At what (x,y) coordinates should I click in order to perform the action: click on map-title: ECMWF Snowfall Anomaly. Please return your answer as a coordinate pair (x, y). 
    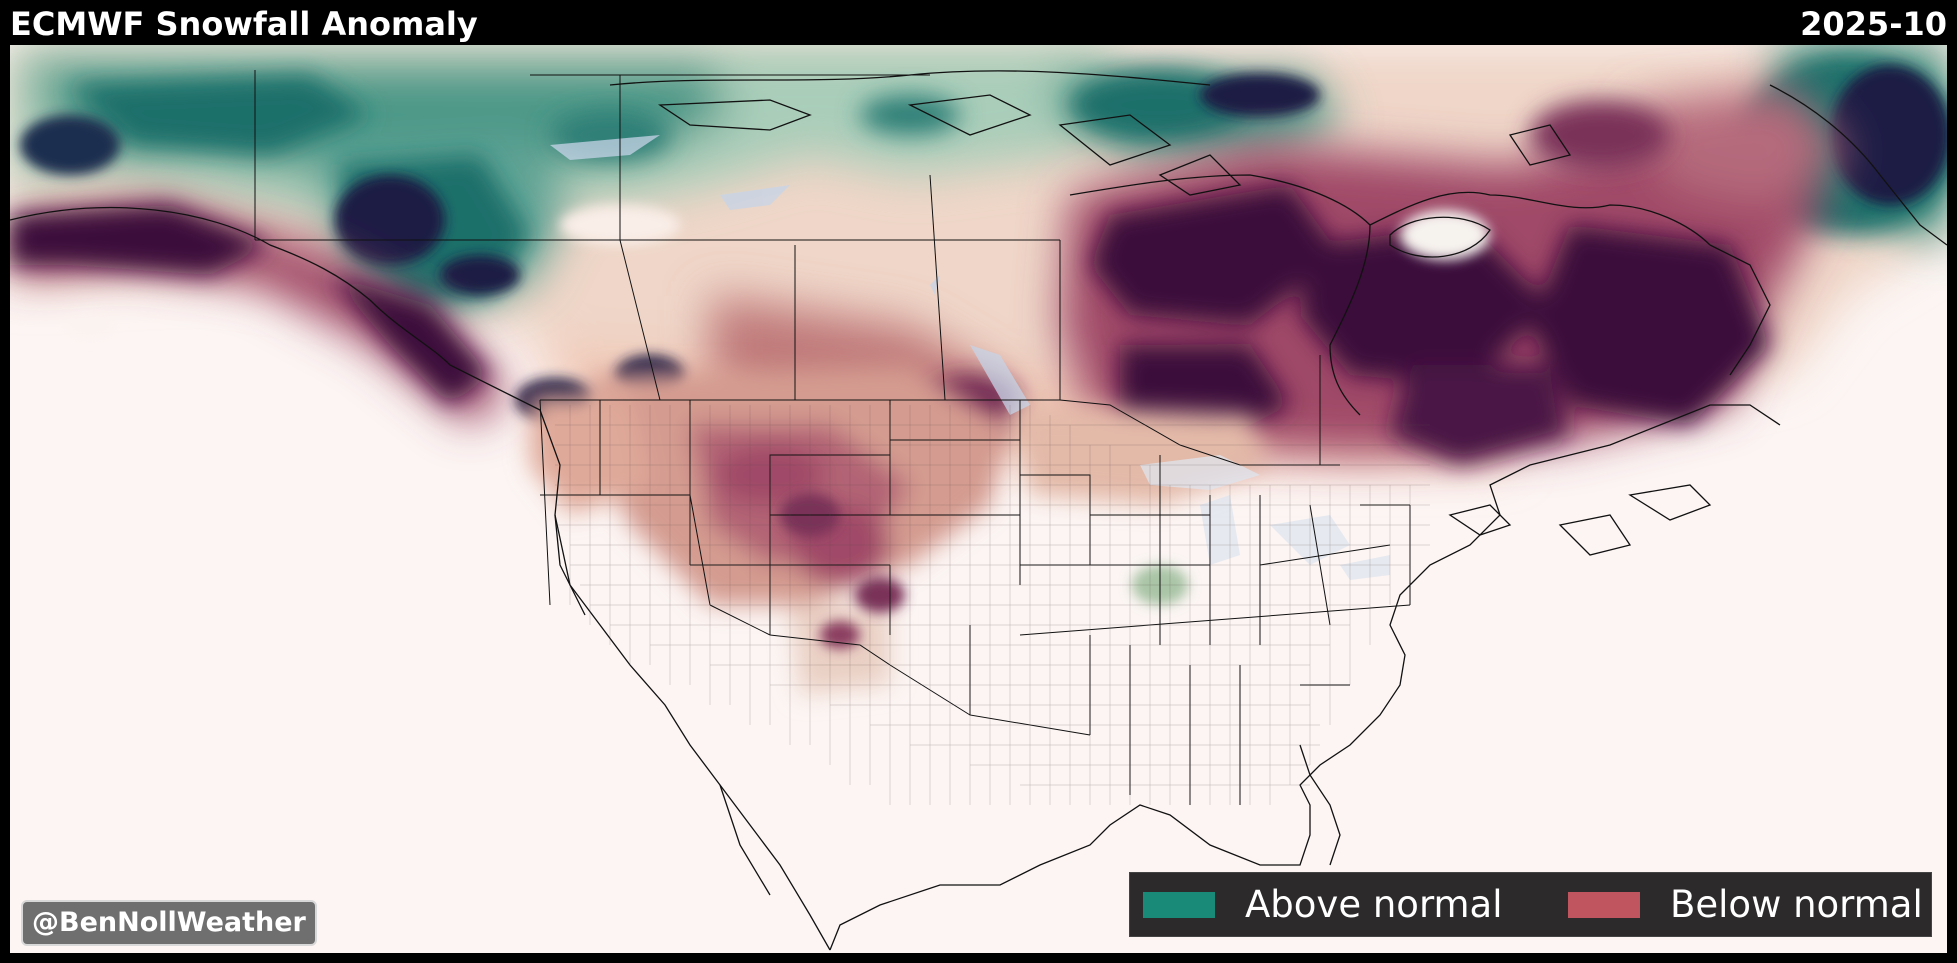
    Looking at the image, I should click on (244, 24).